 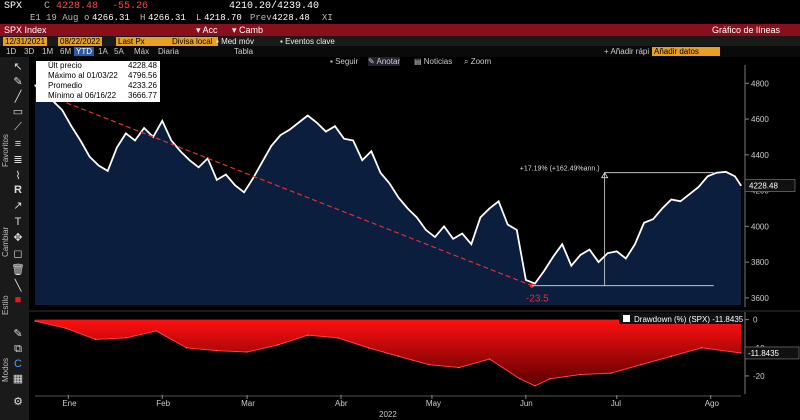 I want to click on trash-icon: 🗑, so click(x=18, y=270).